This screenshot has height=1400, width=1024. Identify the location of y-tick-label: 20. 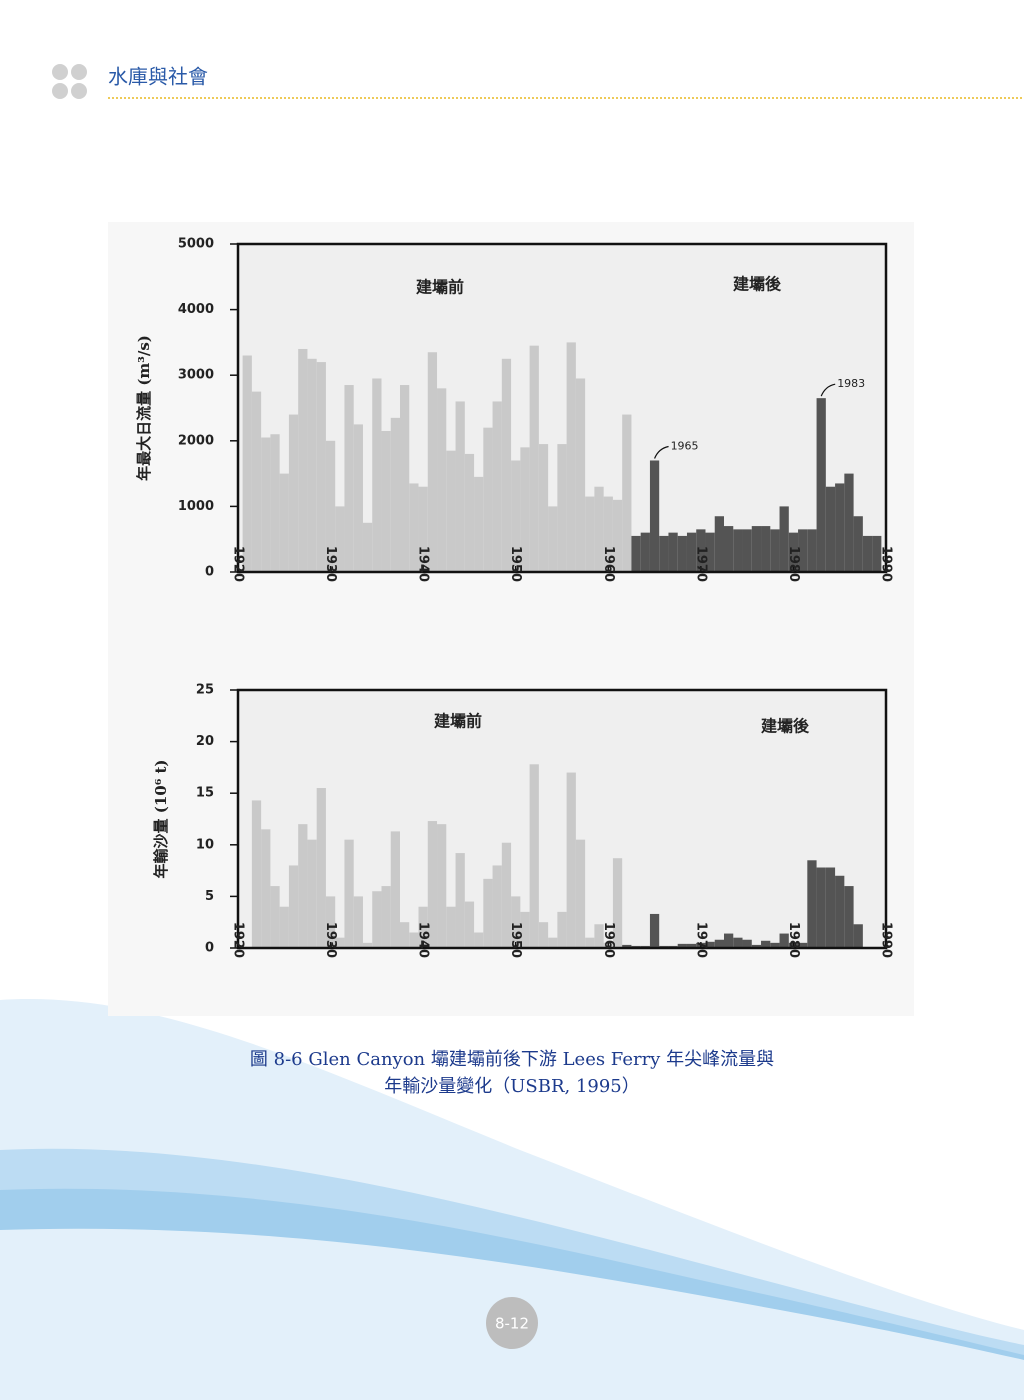
(205, 741).